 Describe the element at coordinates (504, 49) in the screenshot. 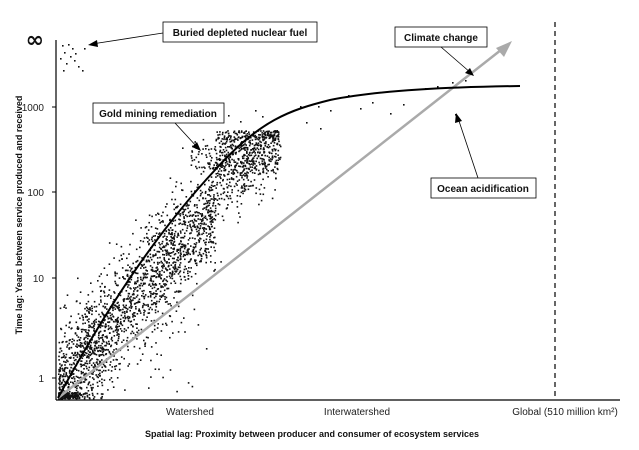

I see `climate-change-arrowhead` at that location.